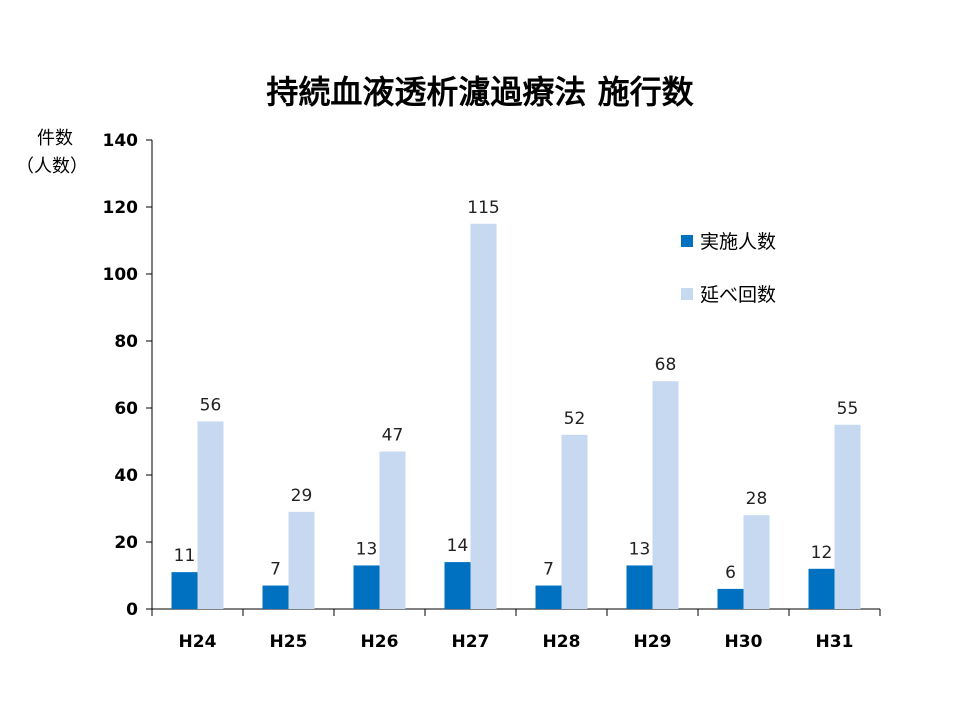  Describe the element at coordinates (121, 141) in the screenshot. I see `y-tick-label: 140` at that location.